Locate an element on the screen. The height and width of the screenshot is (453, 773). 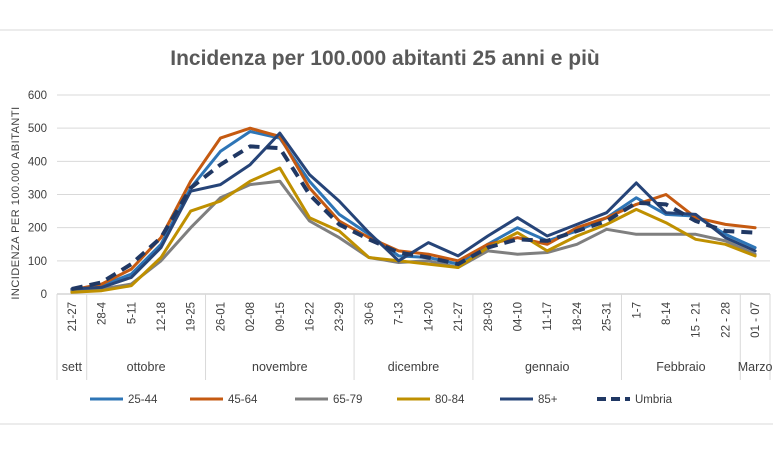
month-label: dicembre is located at coordinates (413, 367).